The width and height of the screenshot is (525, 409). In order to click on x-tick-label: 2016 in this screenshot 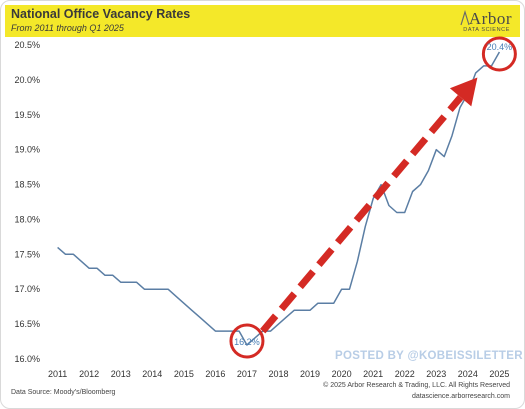, I will do `click(215, 374)`.